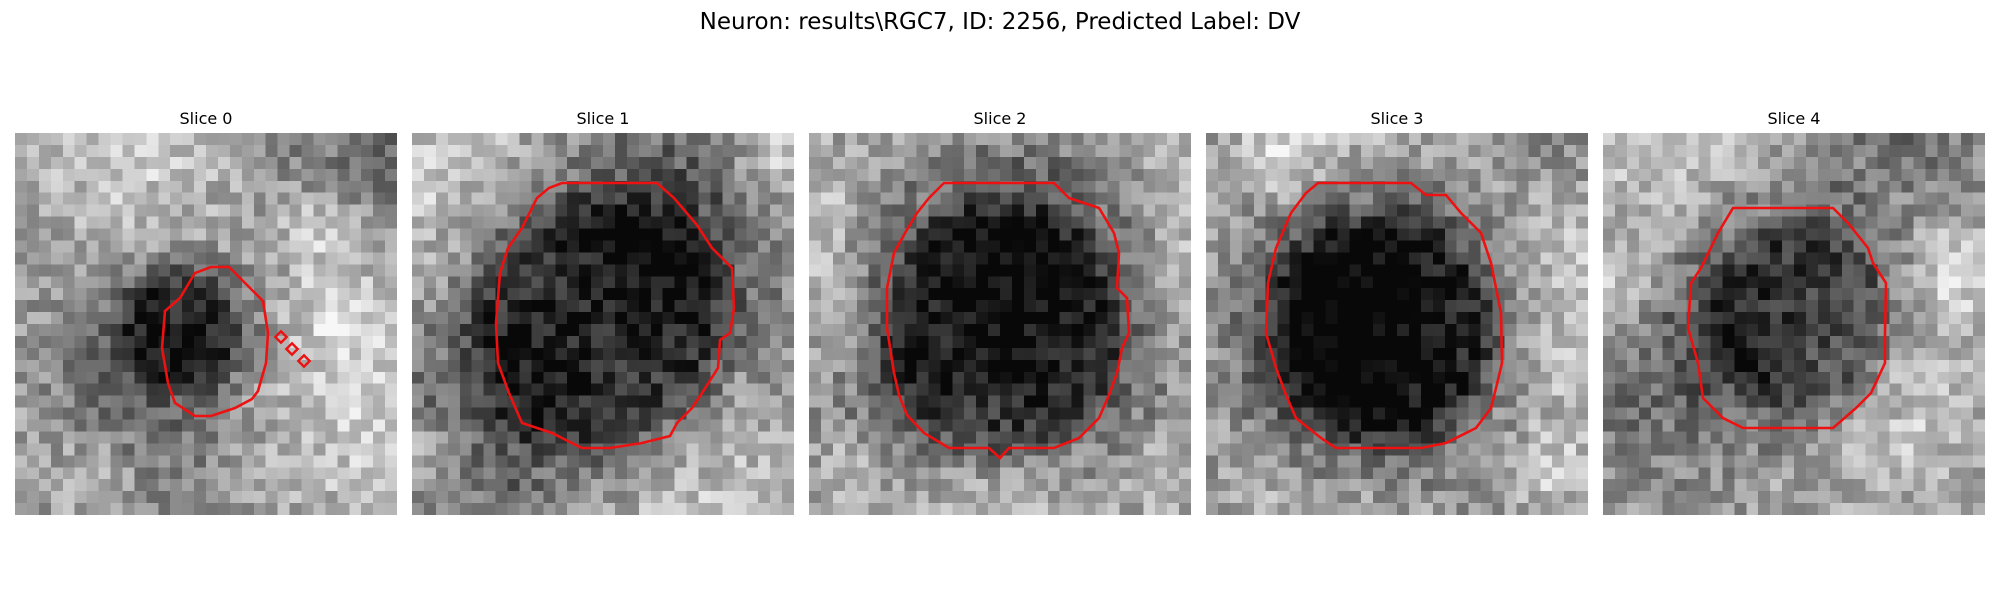  Describe the element at coordinates (215, 341) in the screenshot. I see `slice-0-contour-outline` at that location.